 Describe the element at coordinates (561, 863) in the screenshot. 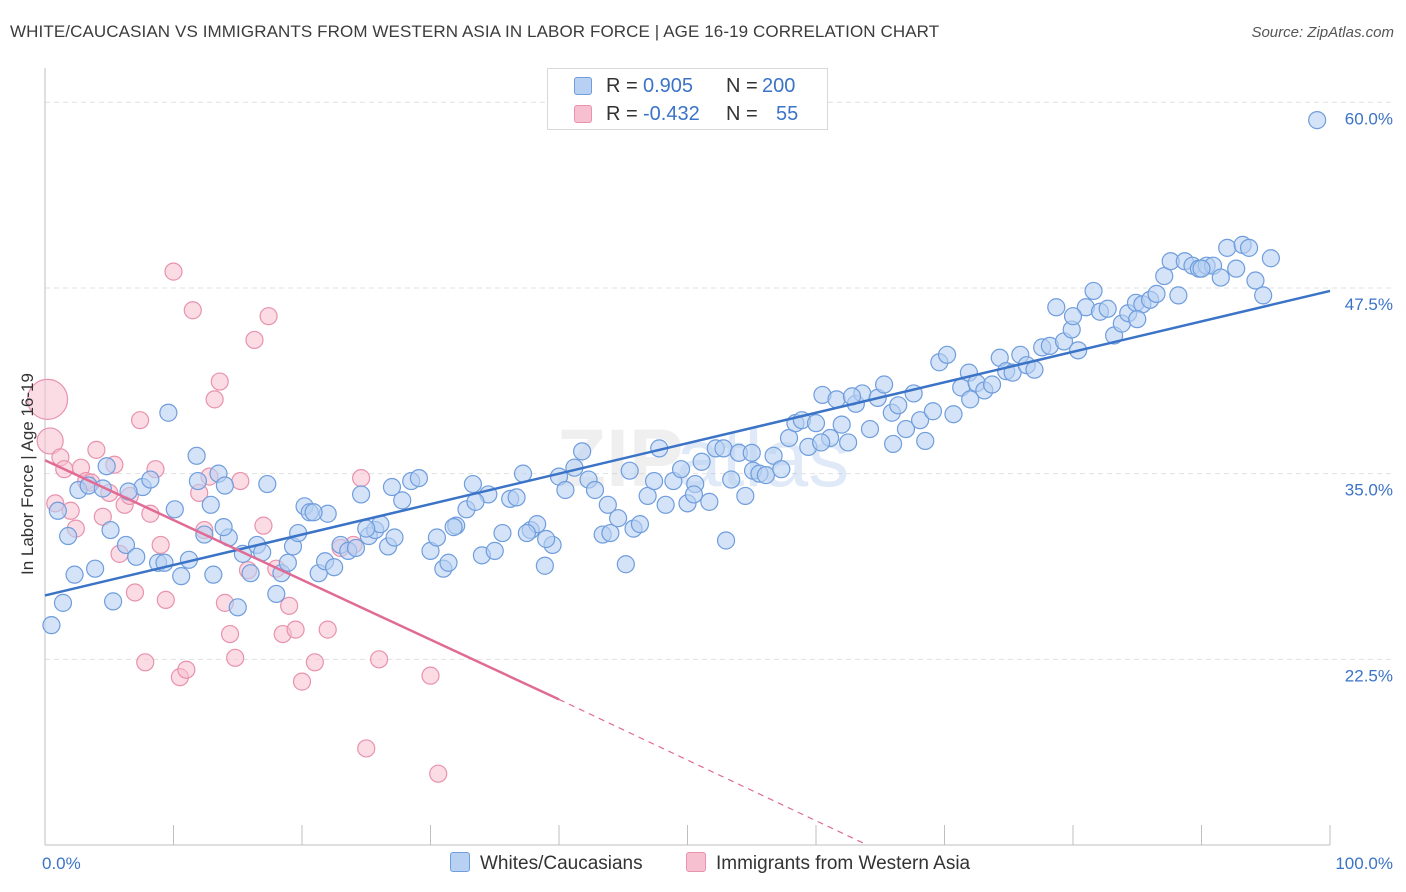

I see `series-name-whites: Whites/Caucasians` at that location.